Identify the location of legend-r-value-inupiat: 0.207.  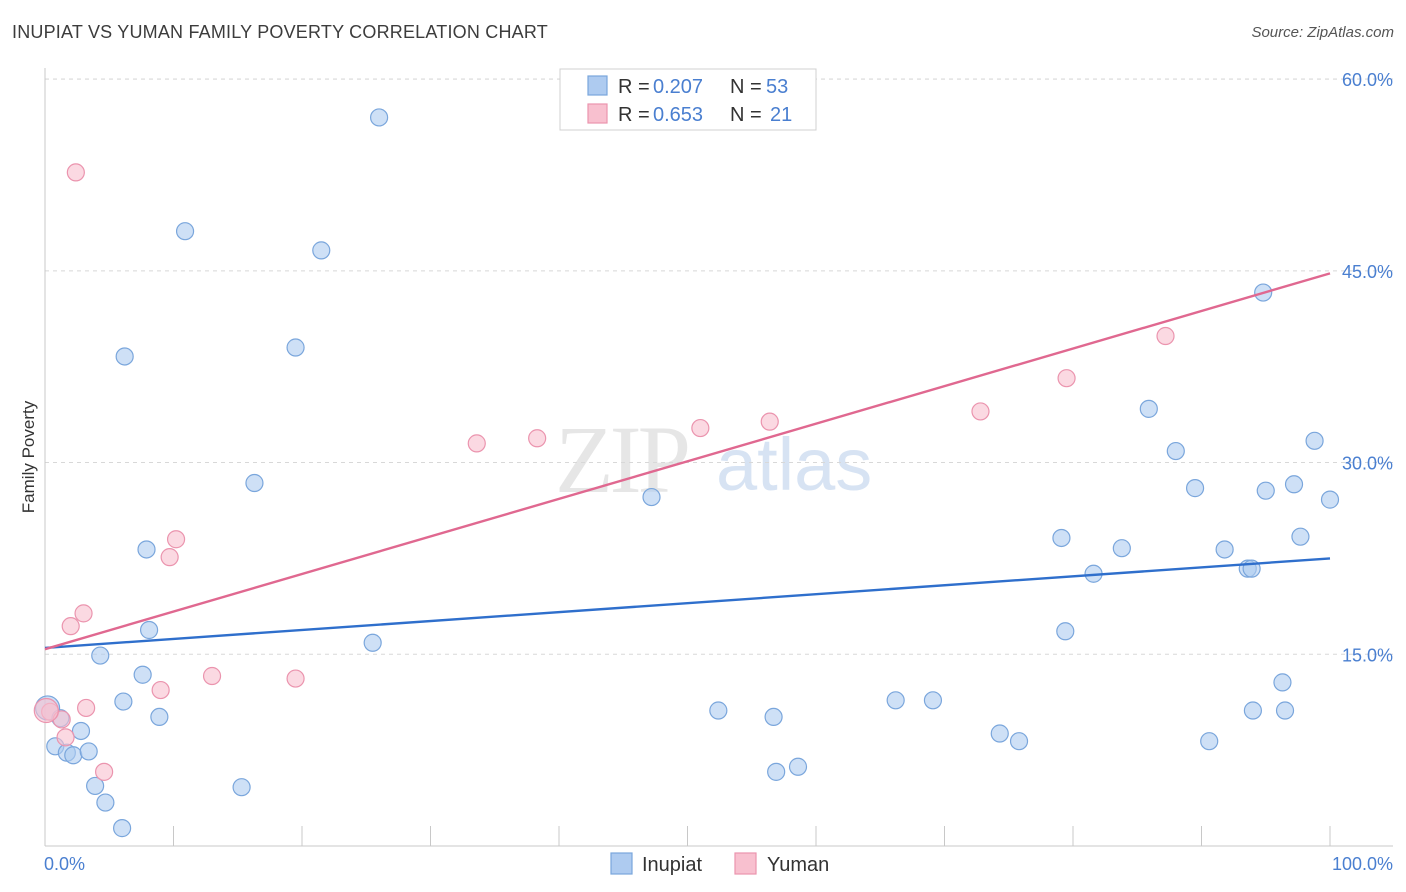
(678, 87).